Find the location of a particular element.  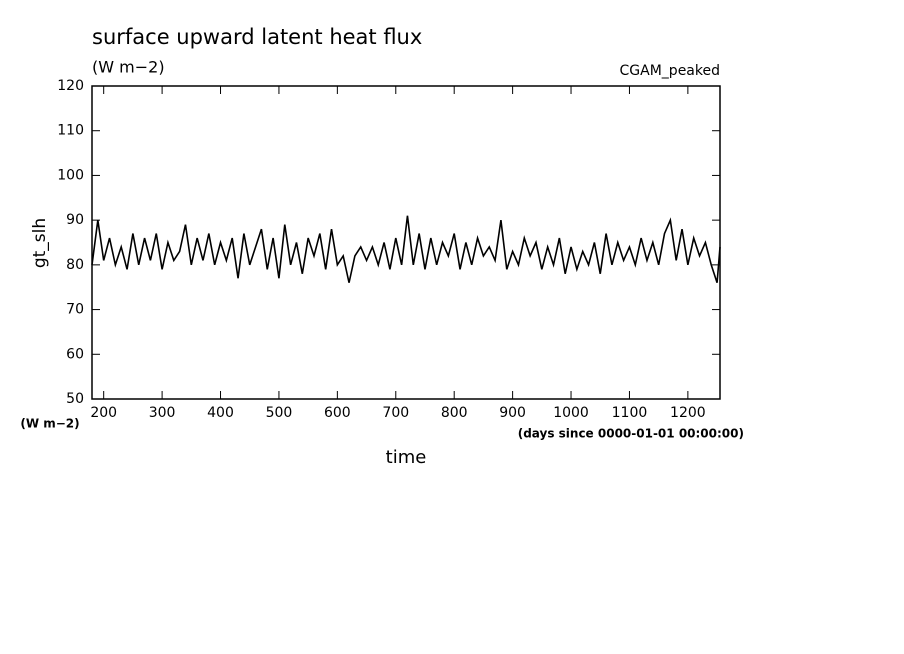

y-tick-label: 110 is located at coordinates (70, 131).